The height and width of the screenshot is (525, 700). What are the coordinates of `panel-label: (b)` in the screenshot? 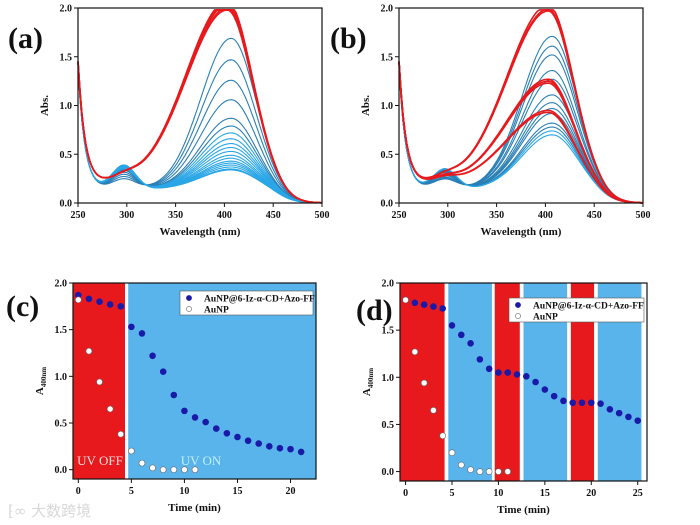 It's located at (348, 38).